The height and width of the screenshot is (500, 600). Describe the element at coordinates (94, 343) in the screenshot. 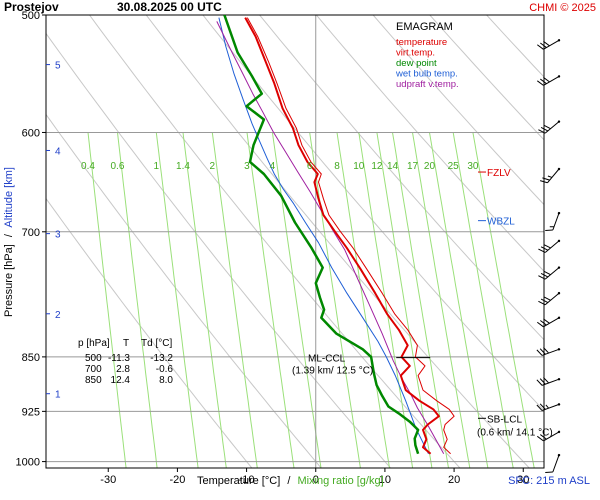

I see `table-header: p [hPa]` at that location.